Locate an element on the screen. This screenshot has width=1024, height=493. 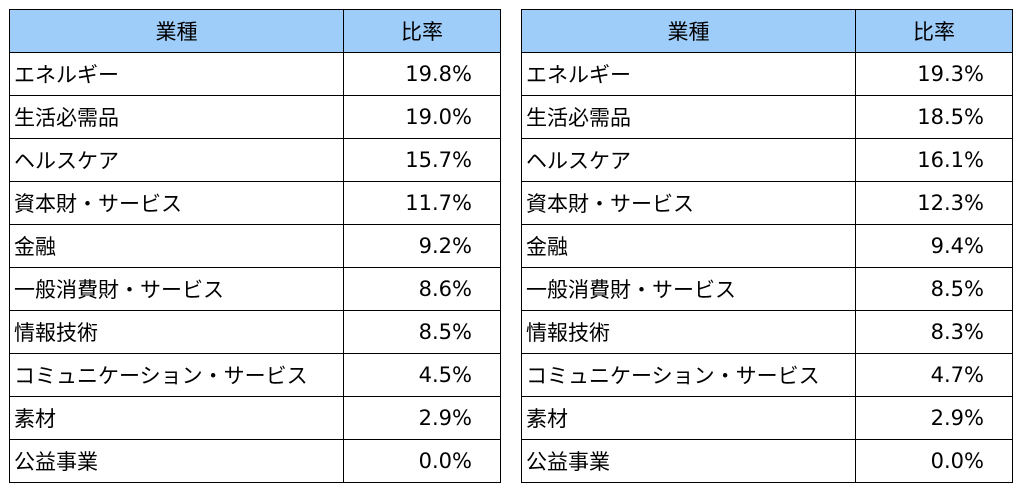
row: 一般消費財・サービス 8.6% is located at coordinates (255, 289).